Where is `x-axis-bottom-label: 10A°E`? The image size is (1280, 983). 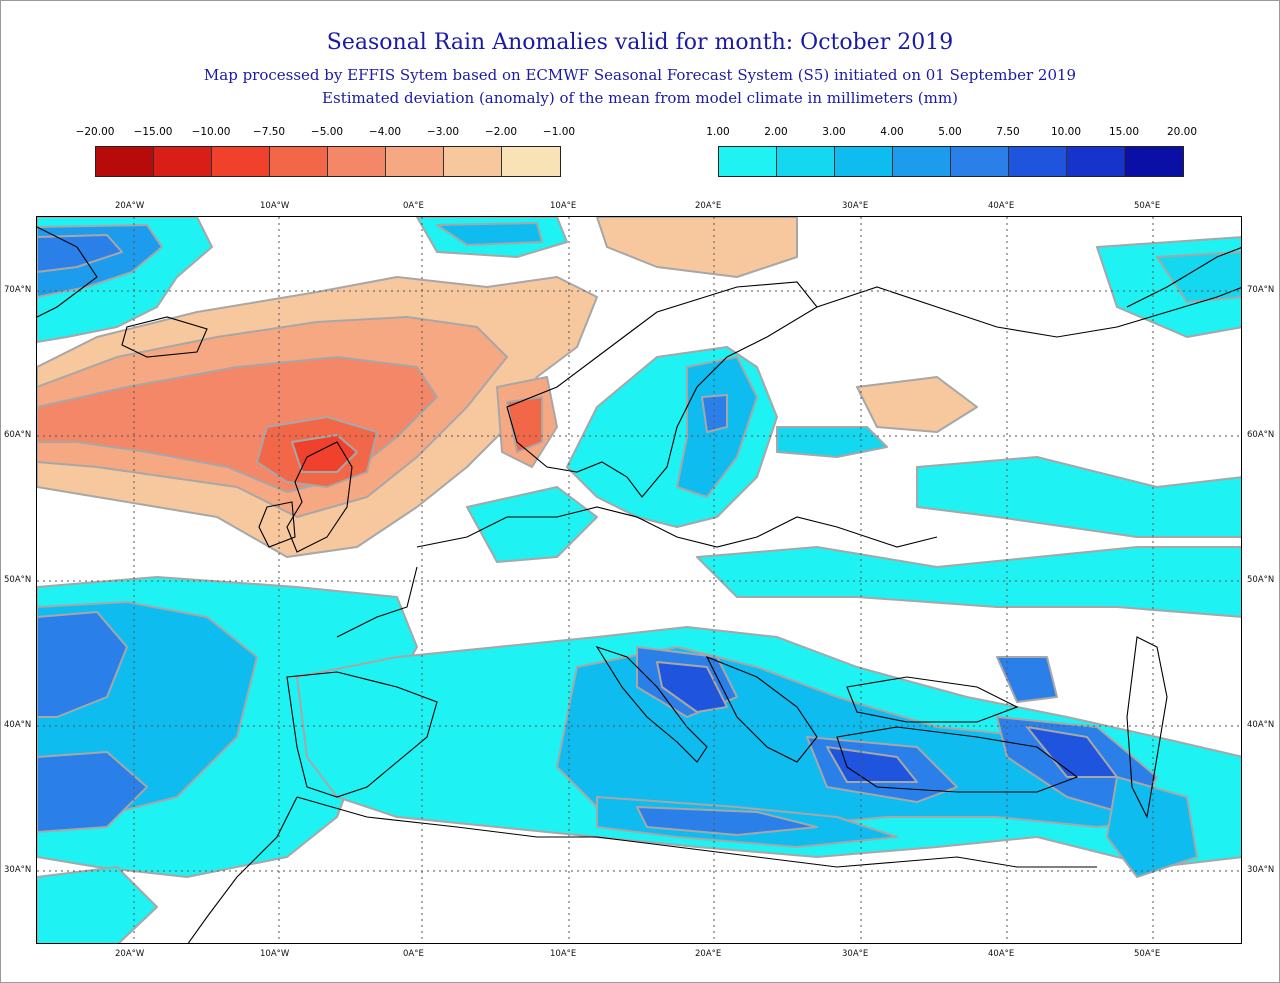 x-axis-bottom-label: 10A°E is located at coordinates (563, 954).